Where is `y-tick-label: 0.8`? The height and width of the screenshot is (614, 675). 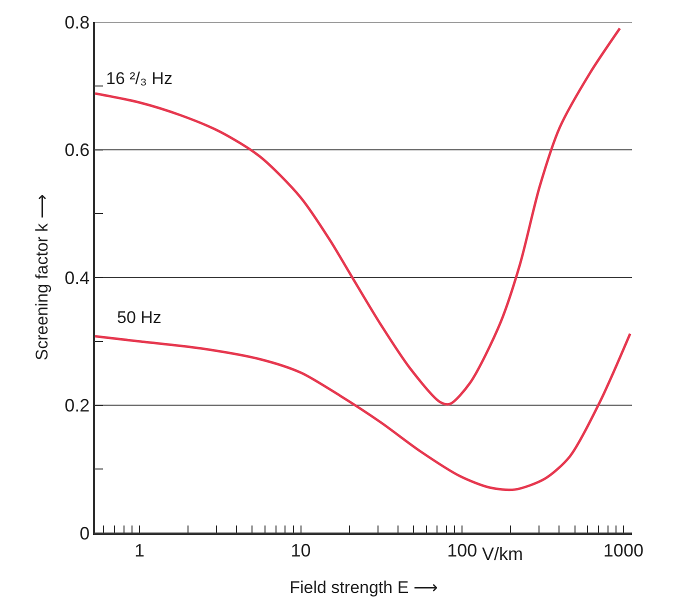 y-tick-label: 0.8 is located at coordinates (77, 22).